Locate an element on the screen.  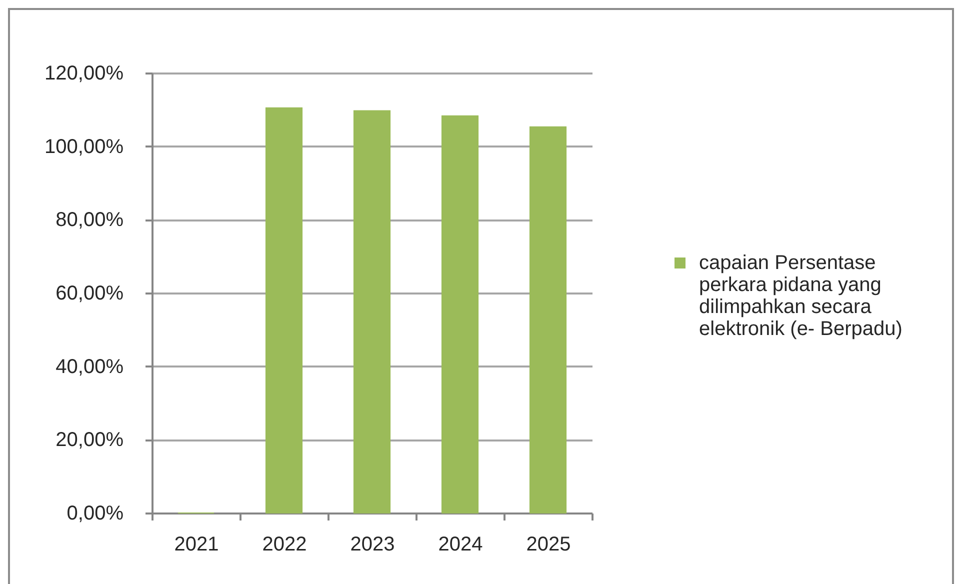
x-tick-label: 2023 is located at coordinates (372, 545).